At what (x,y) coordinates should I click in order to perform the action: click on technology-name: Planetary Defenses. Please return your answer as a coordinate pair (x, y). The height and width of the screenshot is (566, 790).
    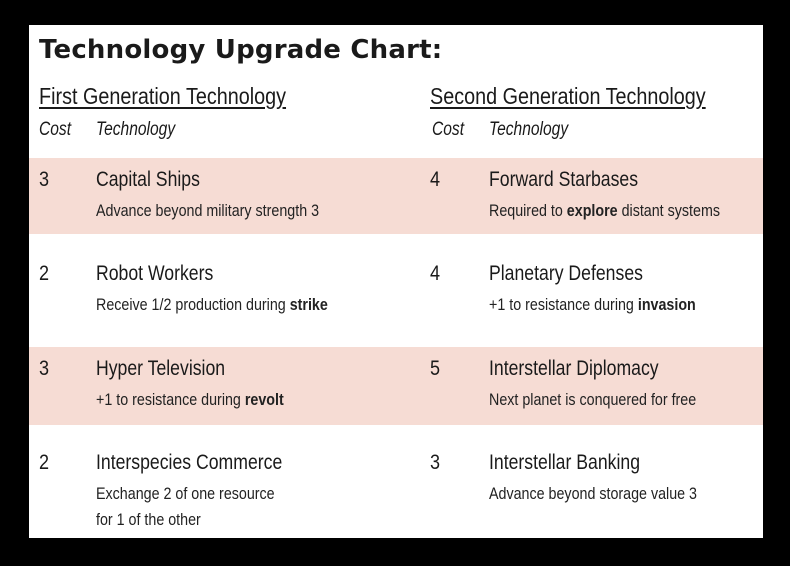
    Looking at the image, I should click on (566, 273).